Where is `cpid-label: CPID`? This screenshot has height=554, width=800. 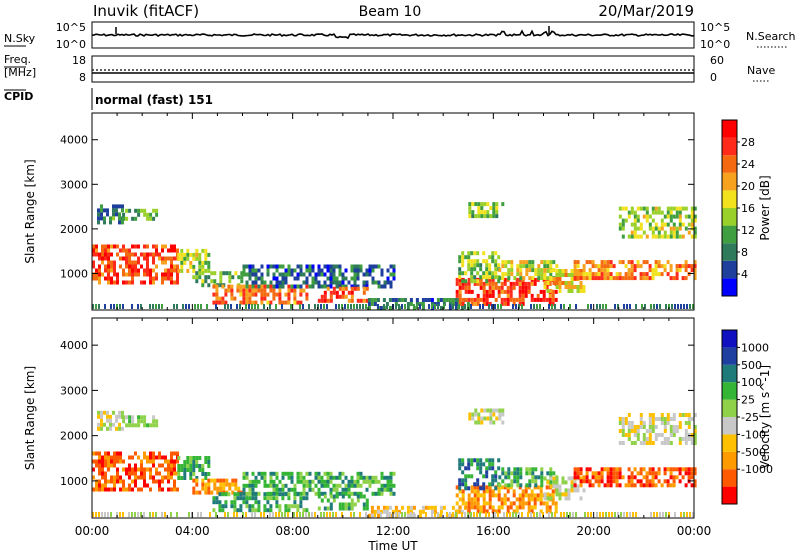
cpid-label: CPID is located at coordinates (18, 96).